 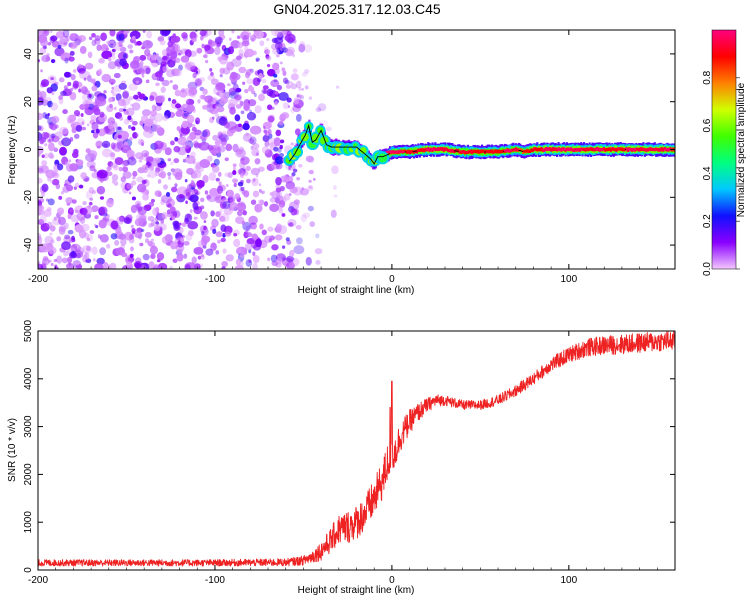 I want to click on colorbar-bar, so click(x=724, y=149).